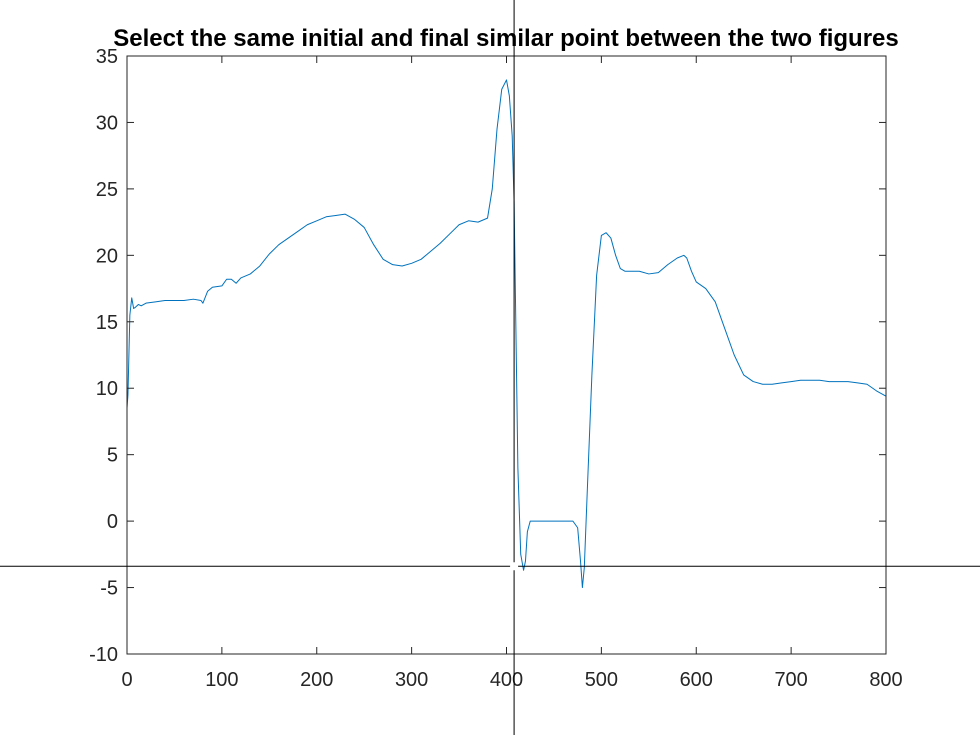 Image resolution: width=980 pixels, height=735 pixels. Describe the element at coordinates (109, 589) in the screenshot. I see `y-tick-label: -5` at that location.